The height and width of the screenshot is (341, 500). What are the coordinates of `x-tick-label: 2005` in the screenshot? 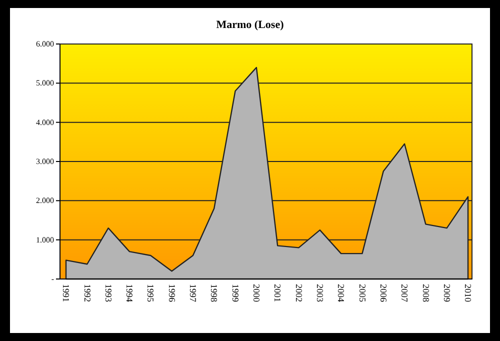 It's located at (362, 293).